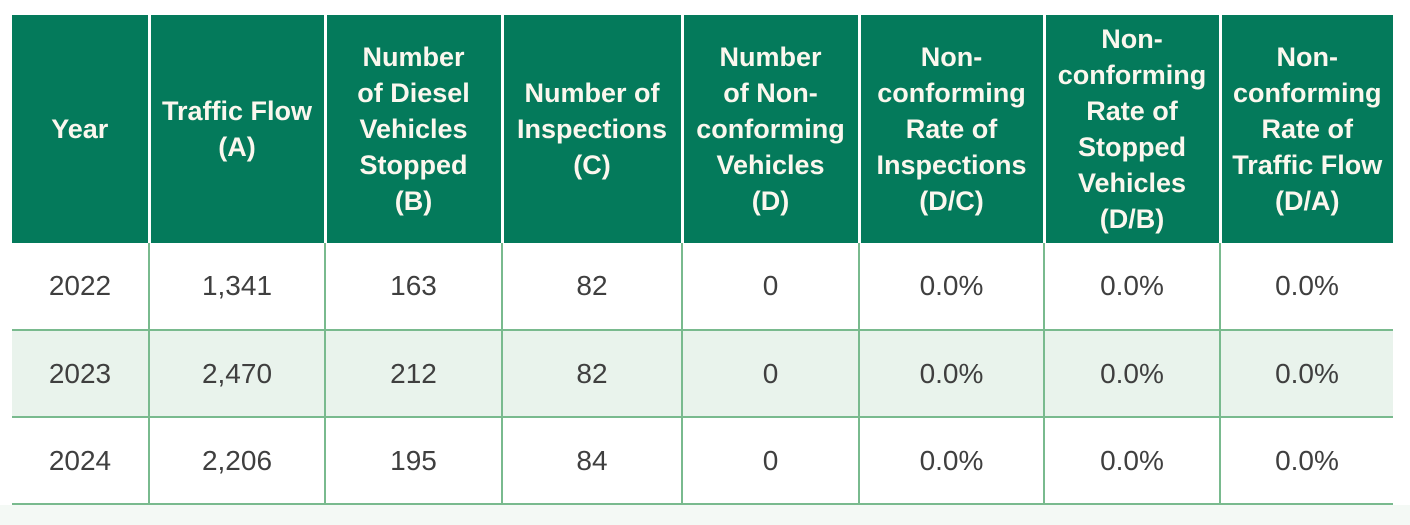 The image size is (1410, 525). What do you see at coordinates (236, 129) in the screenshot?
I see `column-header-traffic-flow: Traffic Flow (A)` at bounding box center [236, 129].